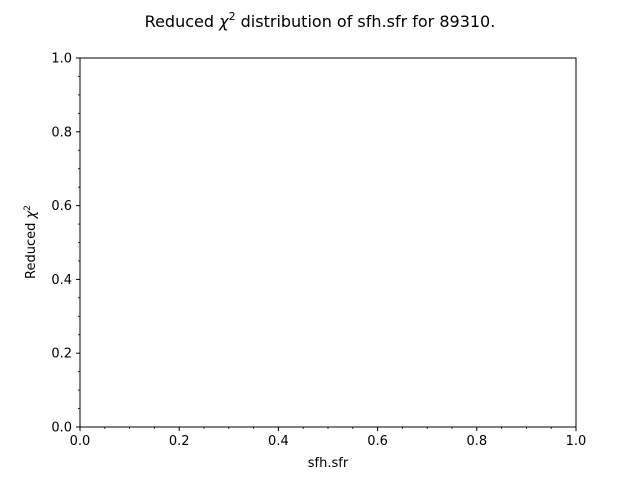  Describe the element at coordinates (61, 132) in the screenshot. I see `y-tick-label: 0.8` at that location.